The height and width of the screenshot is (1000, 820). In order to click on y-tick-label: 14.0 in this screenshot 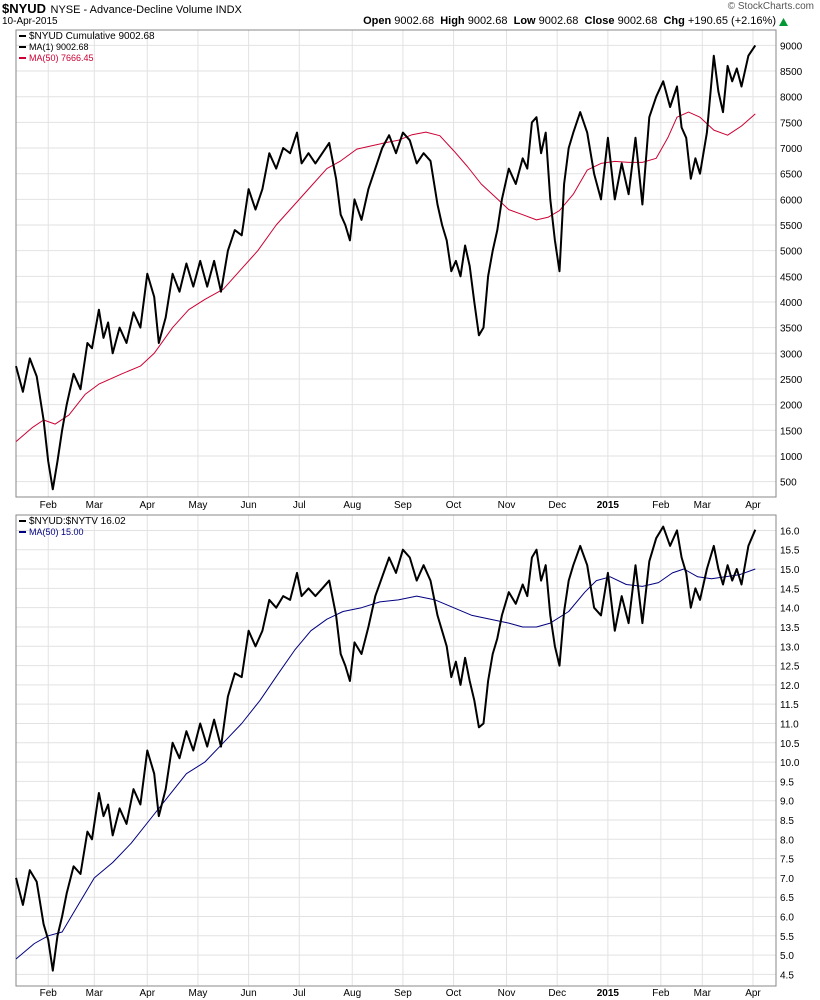, I will do `click(790, 609)`.